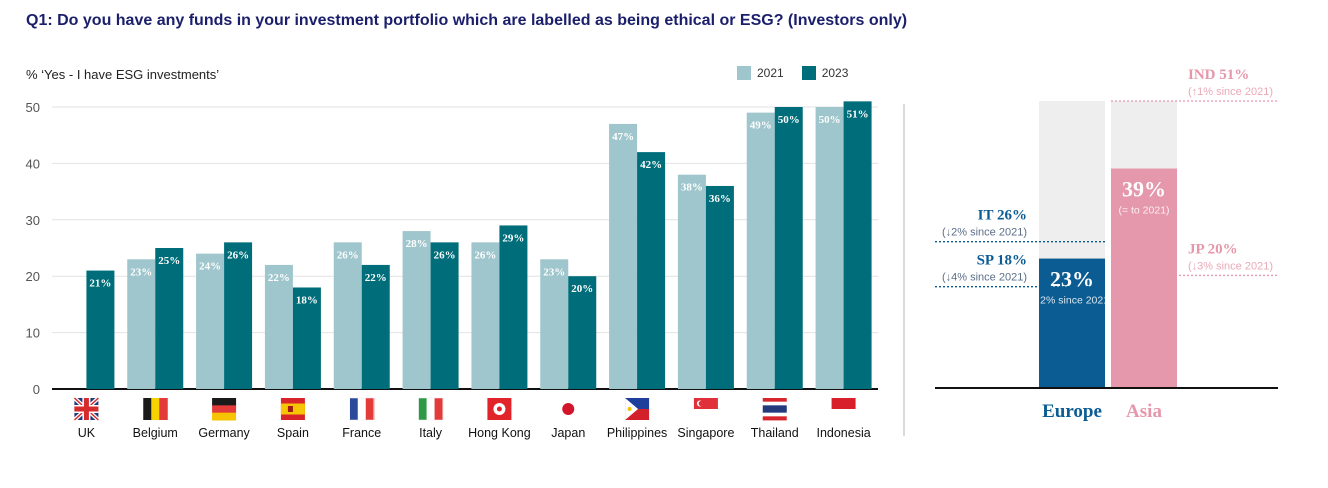 The width and height of the screenshot is (1328, 488). Describe the element at coordinates (431, 409) in the screenshot. I see `flag-icon-italy` at that location.